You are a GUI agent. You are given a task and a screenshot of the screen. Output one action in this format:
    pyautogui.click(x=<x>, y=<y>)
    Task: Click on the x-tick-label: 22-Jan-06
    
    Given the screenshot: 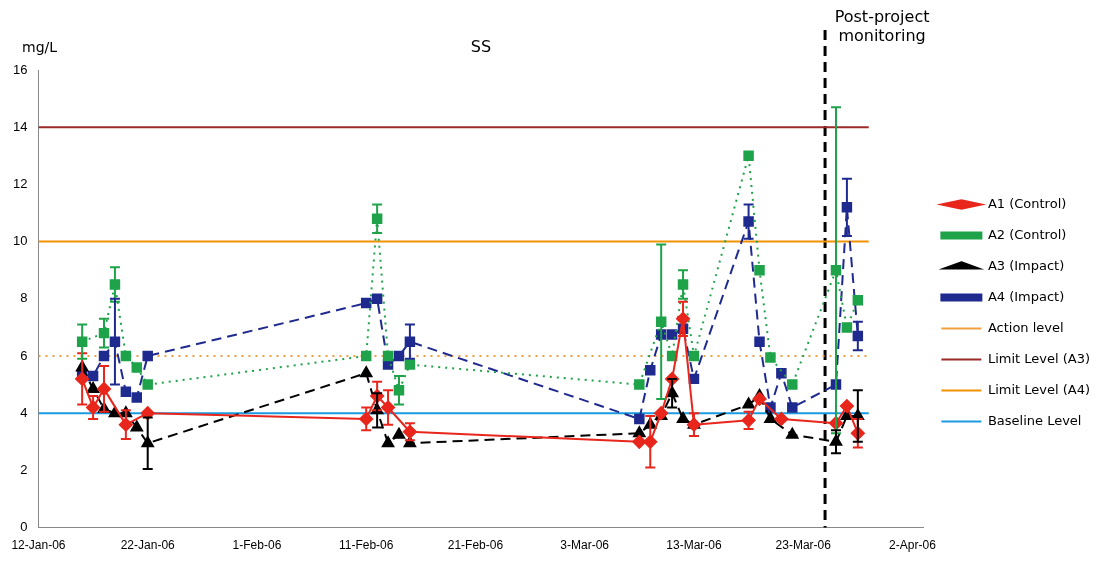 What is the action you would take?
    pyautogui.click(x=148, y=545)
    